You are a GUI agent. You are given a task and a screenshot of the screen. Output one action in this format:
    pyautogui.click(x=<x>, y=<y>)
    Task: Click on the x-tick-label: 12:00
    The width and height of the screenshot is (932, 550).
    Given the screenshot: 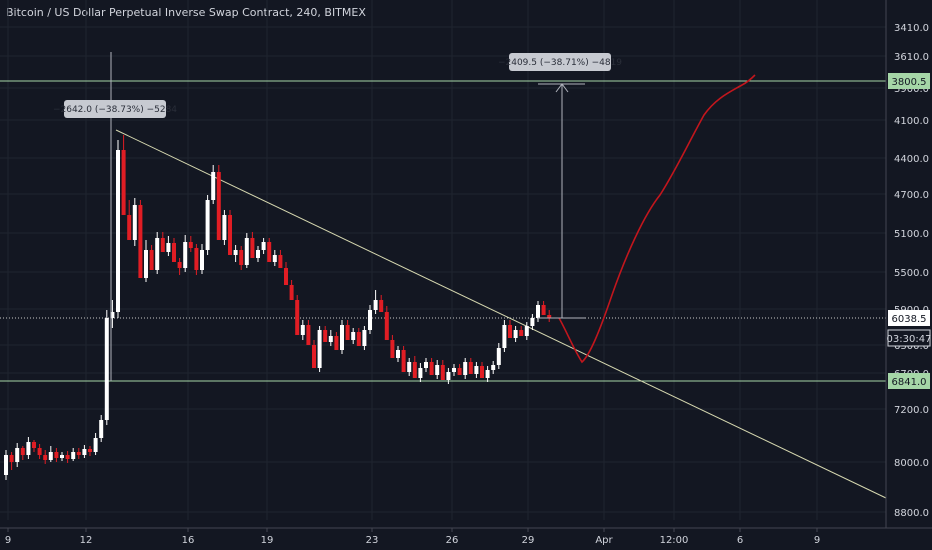 What is the action you would take?
    pyautogui.click(x=674, y=540)
    